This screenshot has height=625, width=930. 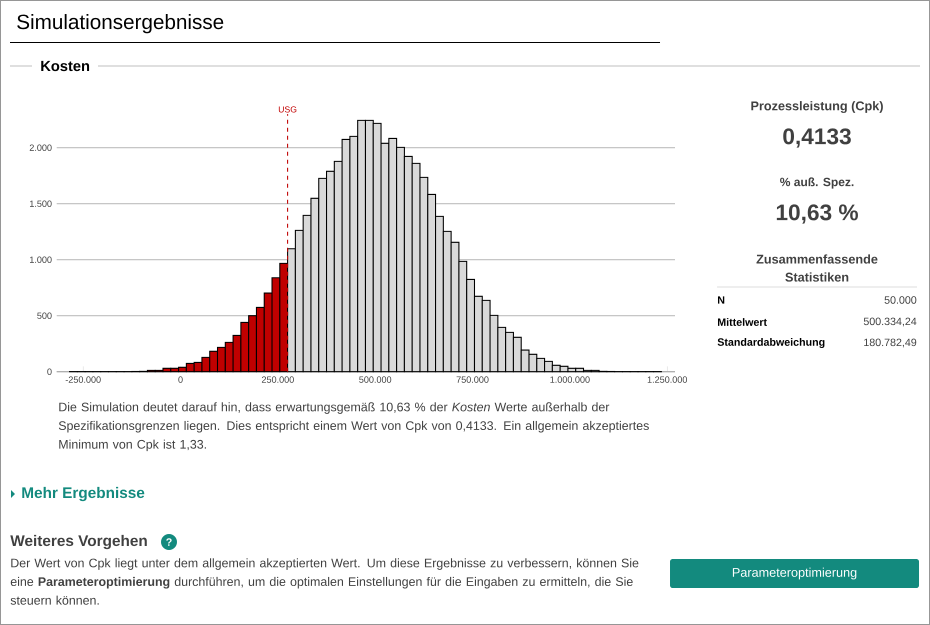 I want to click on y-tick-label: 1.500, so click(x=41, y=203).